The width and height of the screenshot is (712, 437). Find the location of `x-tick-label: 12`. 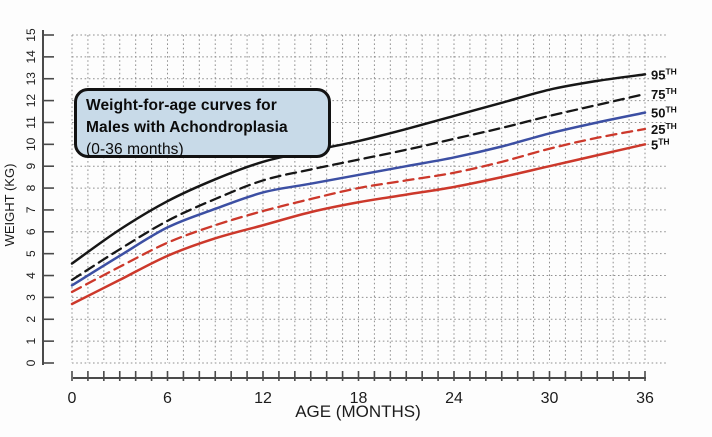

x-tick-label: 12 is located at coordinates (263, 398).